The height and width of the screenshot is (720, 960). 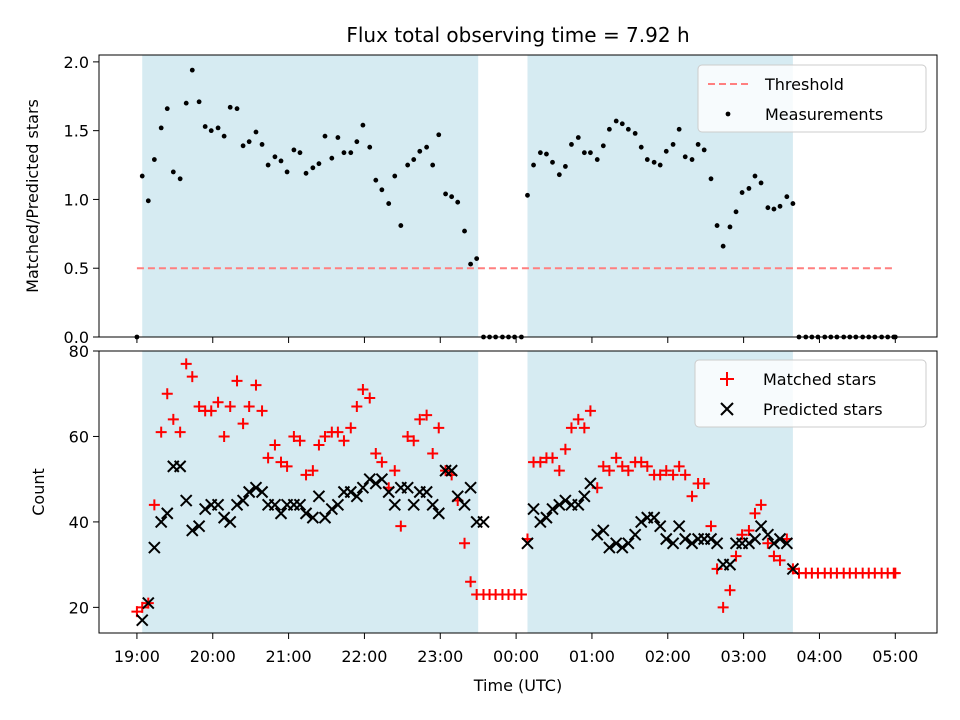 I want to click on x-tick-label: 19:00, so click(x=137, y=656).